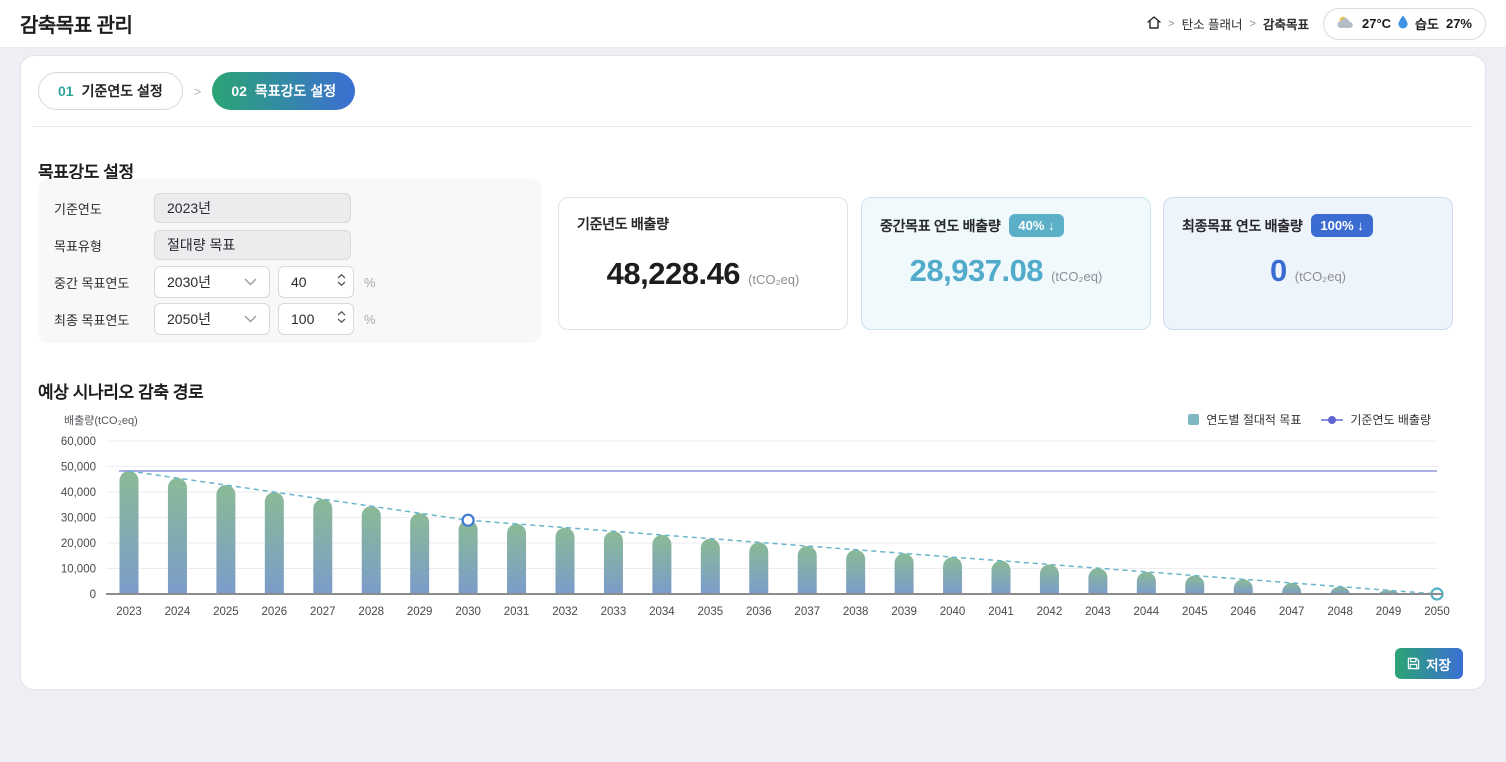  What do you see at coordinates (774, 279) in the screenshot?
I see `base-emissions-unit: (tCO₂eq)` at bounding box center [774, 279].